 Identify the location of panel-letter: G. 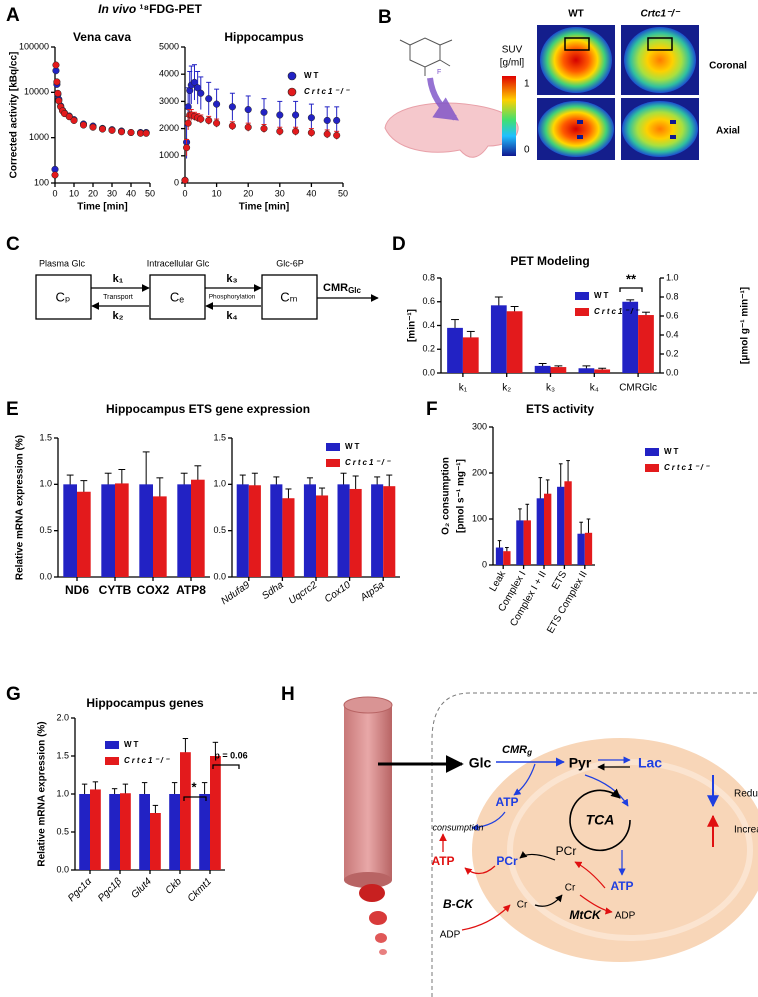
(13, 694).